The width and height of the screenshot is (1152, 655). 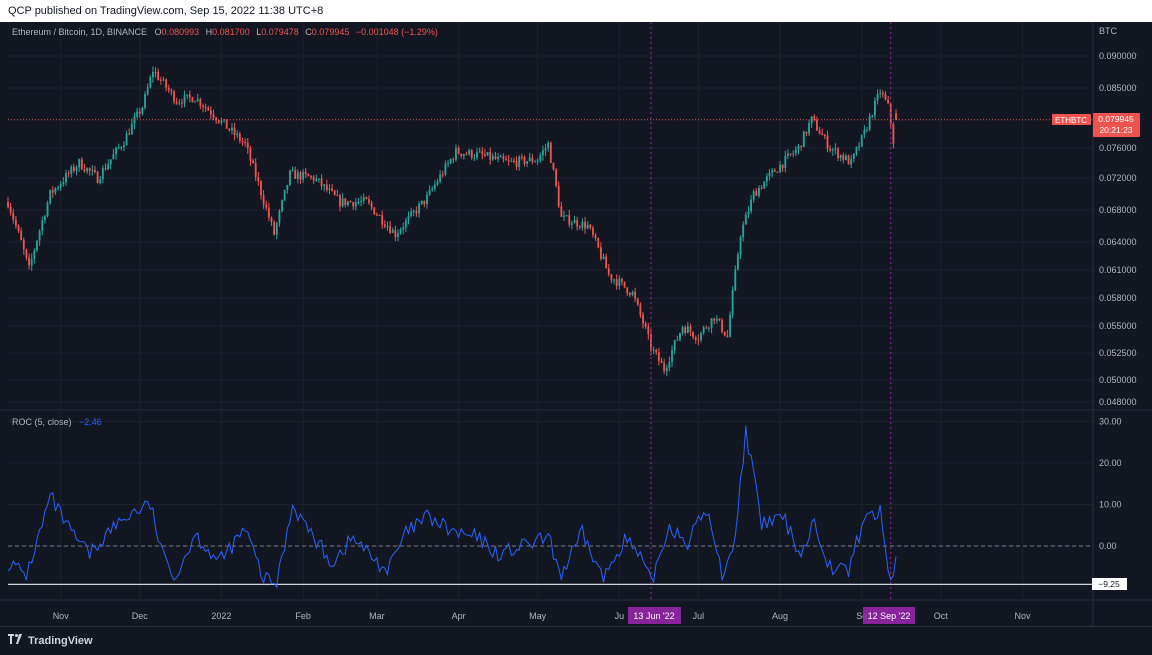 I want to click on date-marker-1-bg, so click(x=654, y=615).